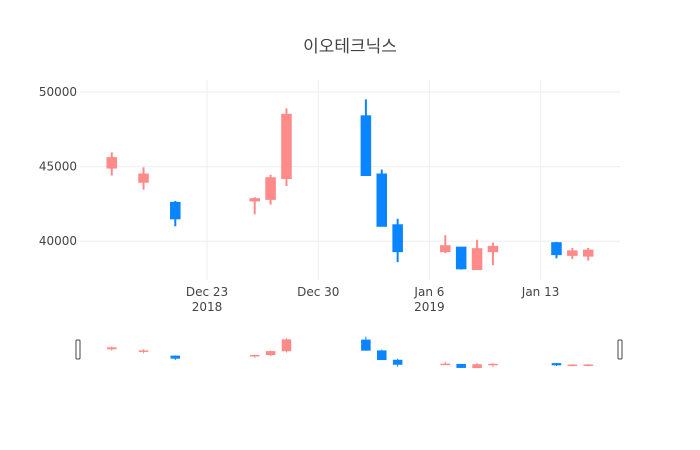 Image resolution: width=700 pixels, height=450 pixels. I want to click on x-tick-year-label: 2019, so click(429, 307).